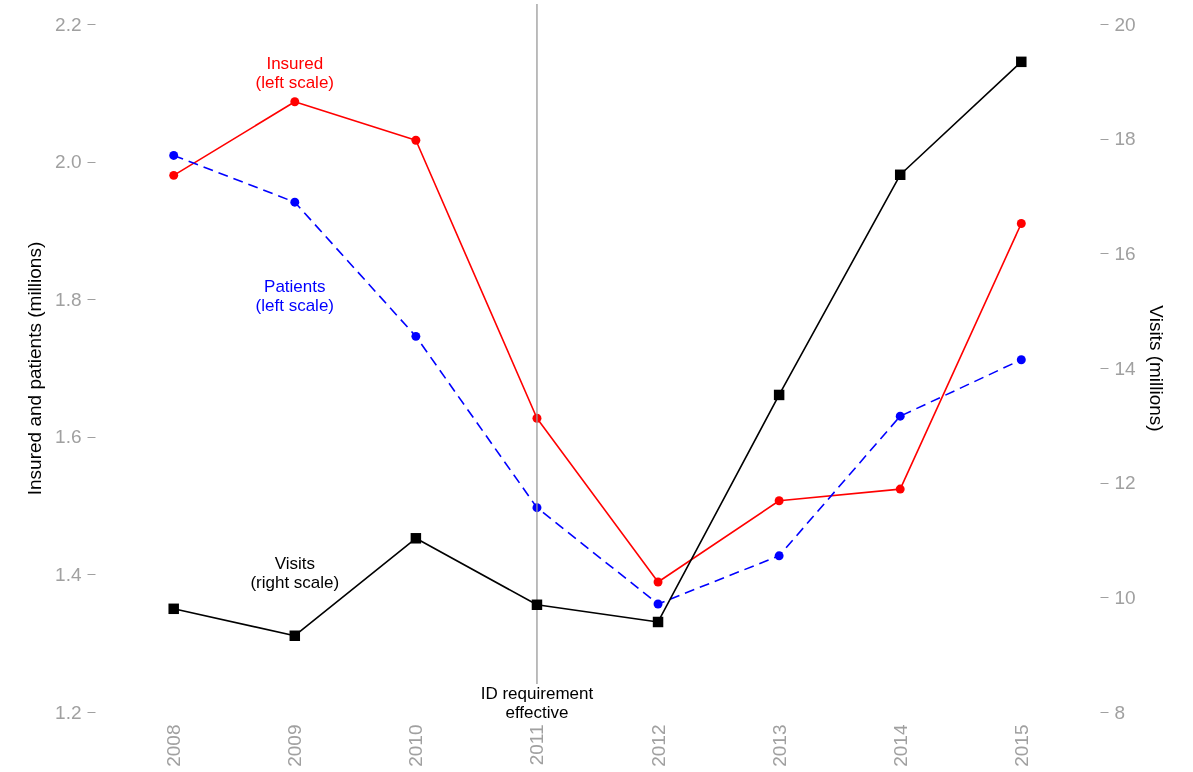 This screenshot has width=1193, height=772. What do you see at coordinates (1125, 368) in the screenshot?
I see `y2-tick-label: 14` at bounding box center [1125, 368].